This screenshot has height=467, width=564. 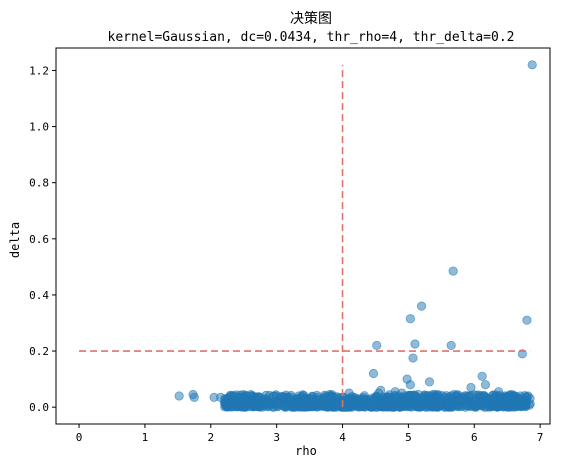 I want to click on y-axis-ticks: 0.0 0.2 0.4 0.6 0.8 1.0 1.2, so click(x=42, y=239).